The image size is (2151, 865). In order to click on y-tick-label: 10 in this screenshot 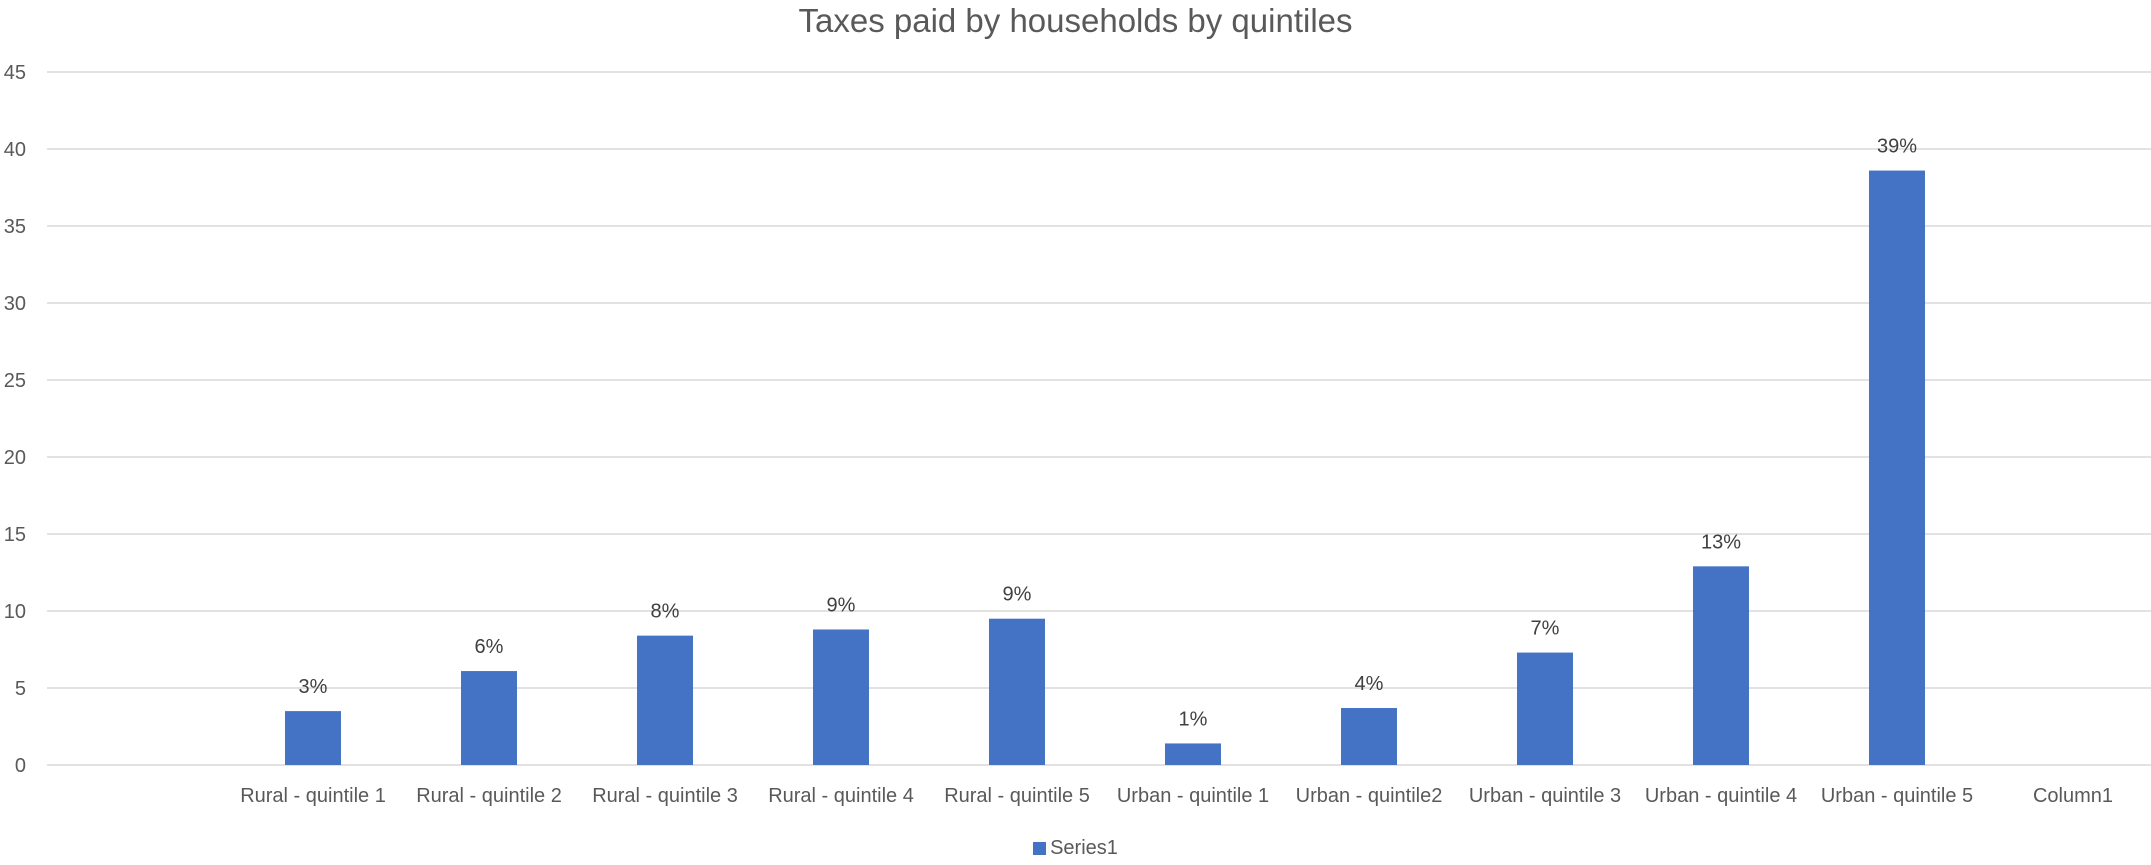, I will do `click(15, 612)`.